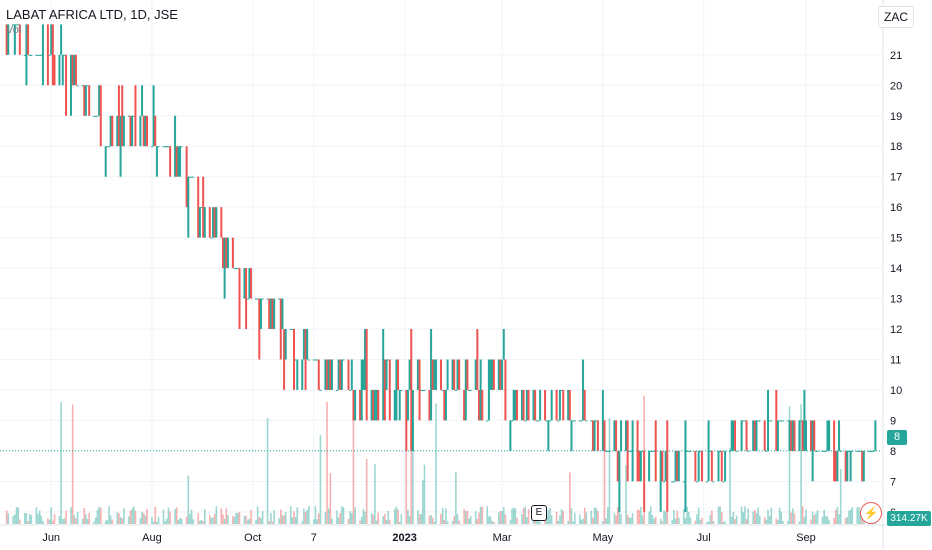  I want to click on price-tick-label: 9, so click(893, 421).